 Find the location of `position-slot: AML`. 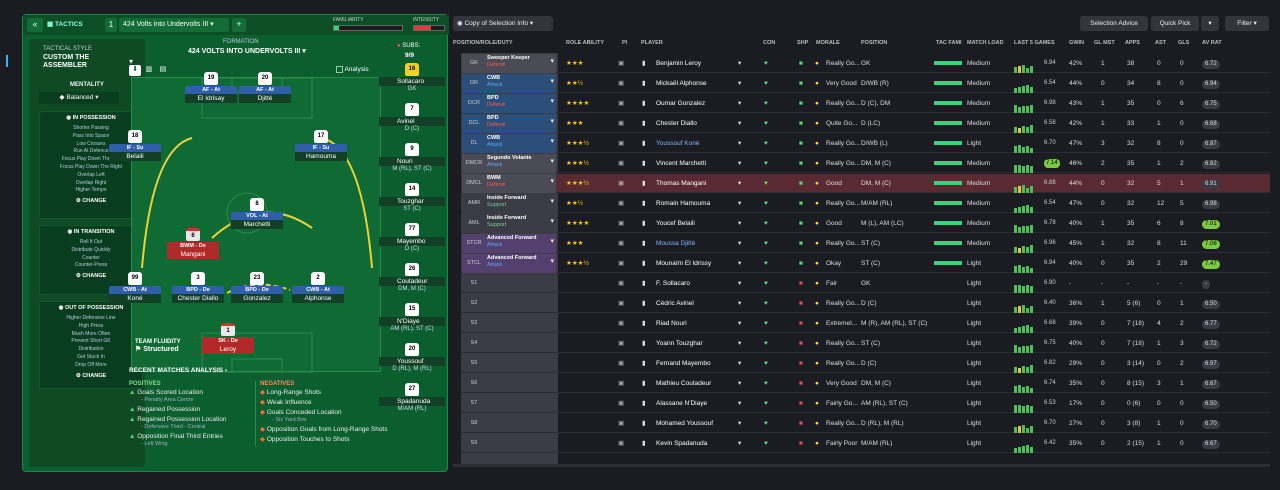

position-slot: AML is located at coordinates (474, 223).